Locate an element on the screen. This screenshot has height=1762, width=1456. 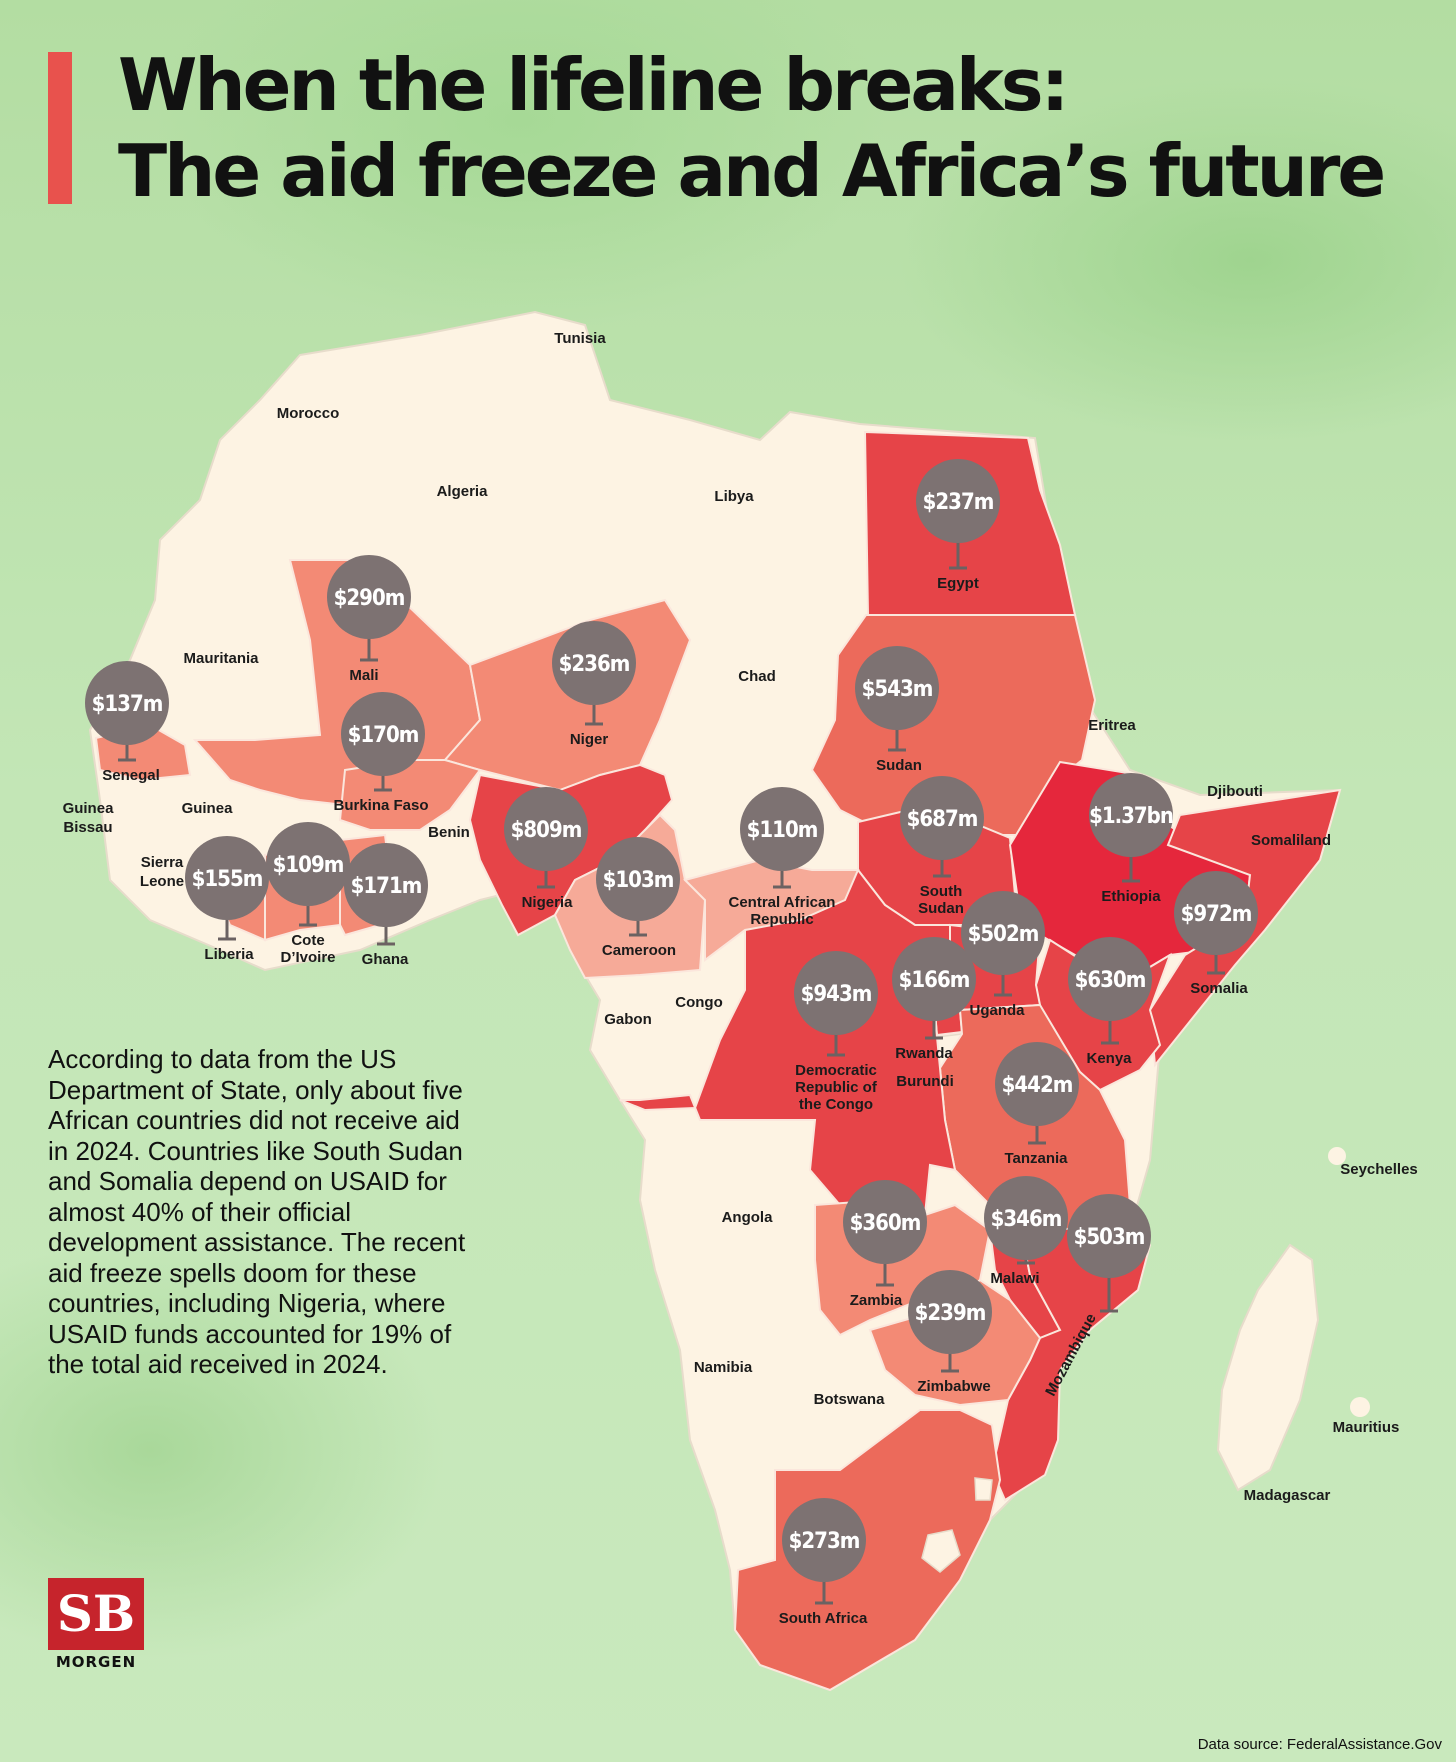
country-label-burundi: Burundi is located at coordinates (925, 1081).